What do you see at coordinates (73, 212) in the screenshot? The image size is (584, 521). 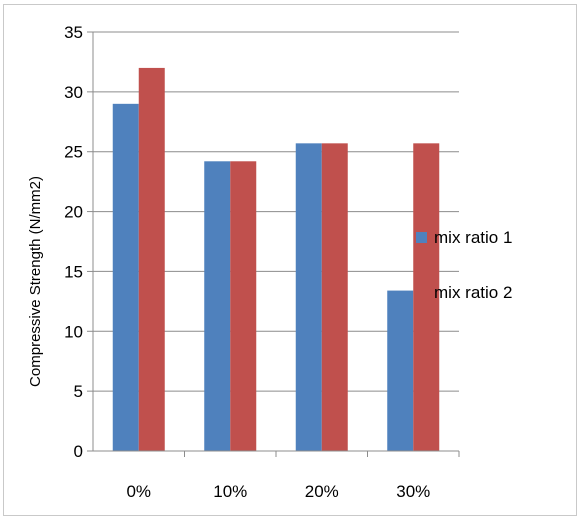 I see `y-tick-label-20: 20` at bounding box center [73, 212].